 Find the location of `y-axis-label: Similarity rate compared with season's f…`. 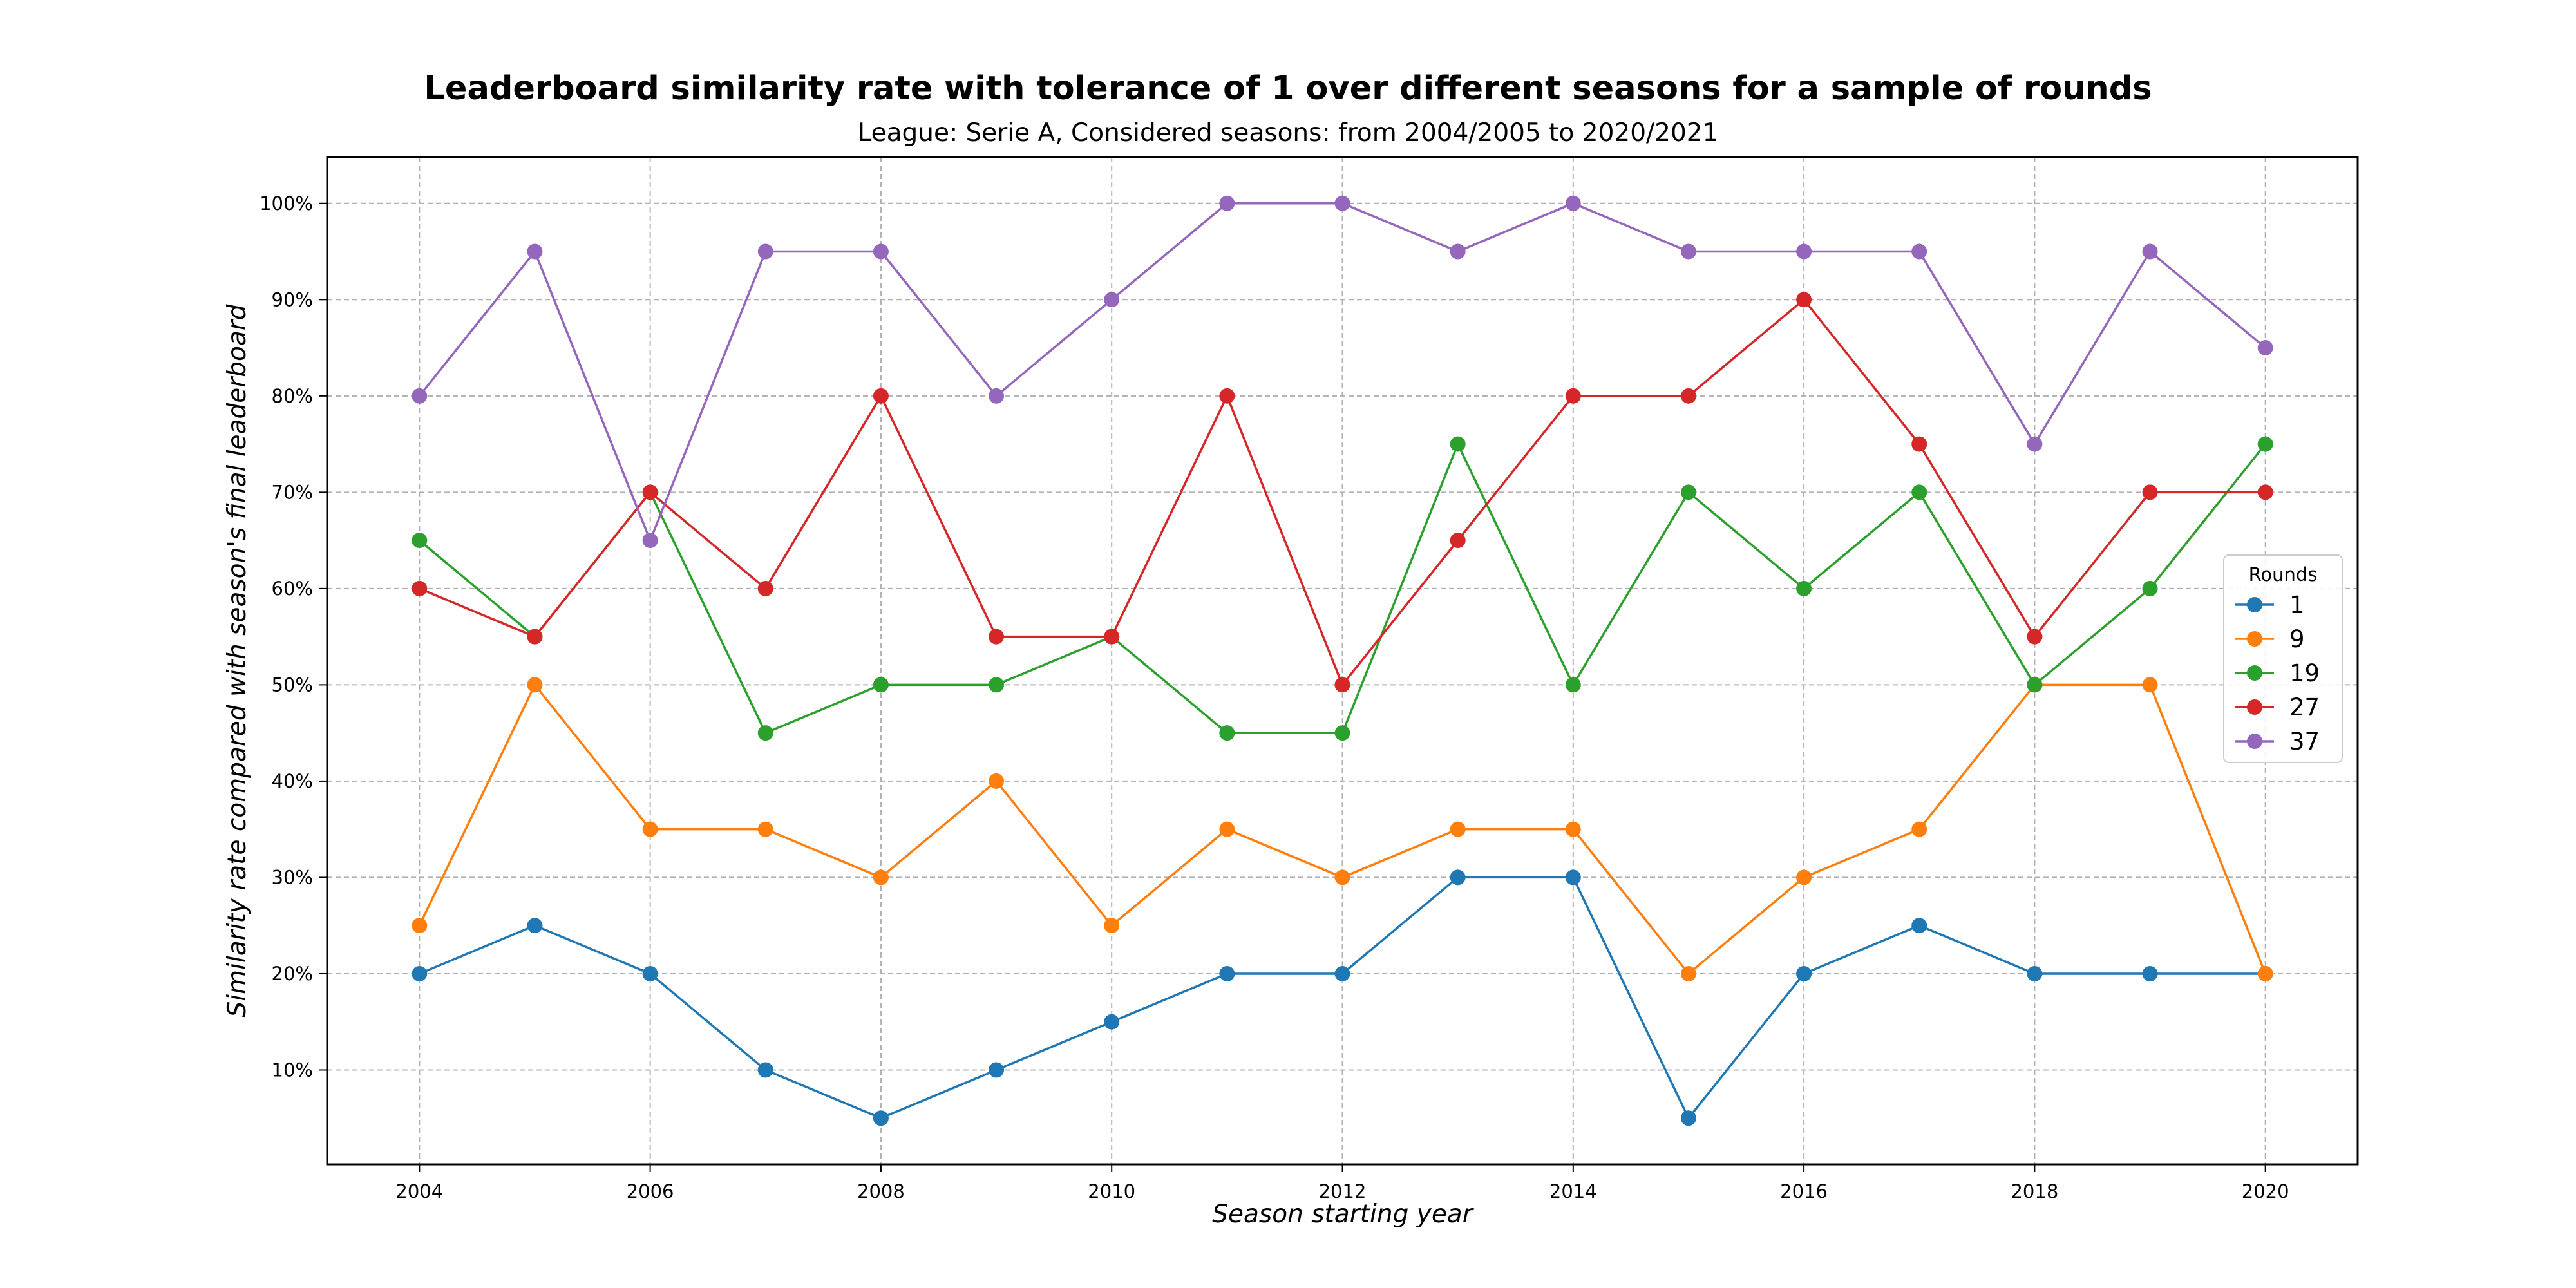

y-axis-label: Similarity rate compared with season's f… is located at coordinates (238, 660).